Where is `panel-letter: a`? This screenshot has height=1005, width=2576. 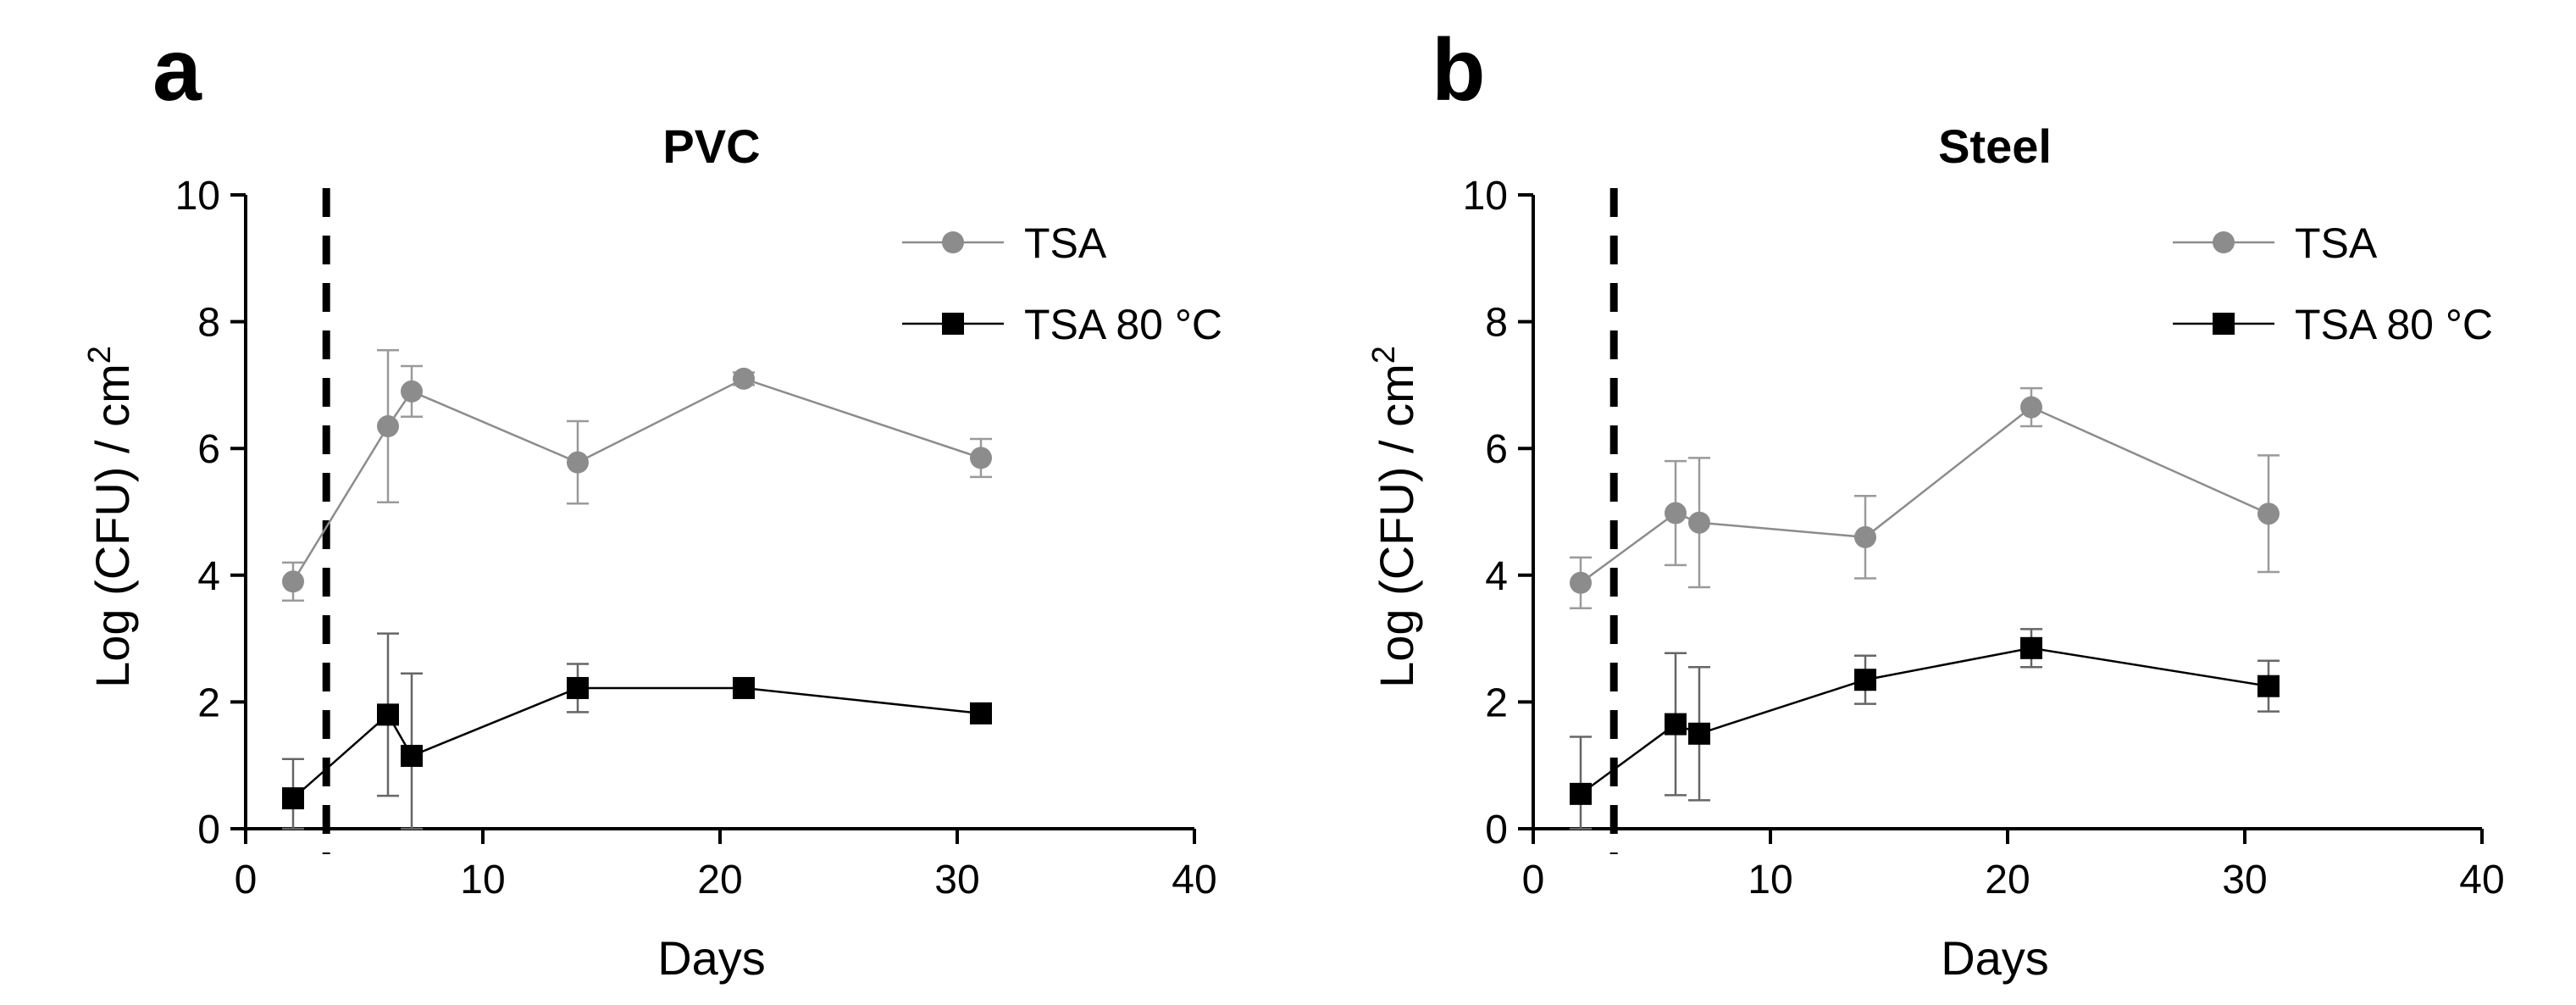 panel-letter: a is located at coordinates (177, 70).